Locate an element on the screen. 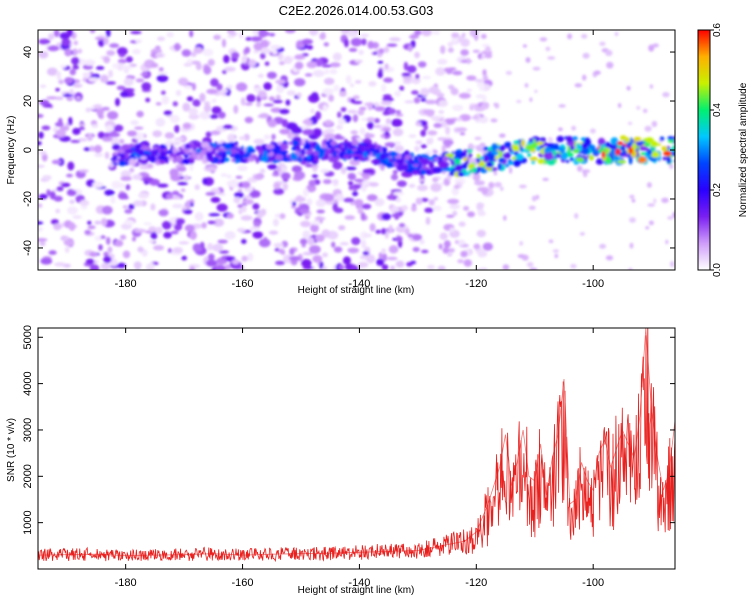 The image size is (750, 605). x-tick-label: -180 is located at coordinates (126, 284).